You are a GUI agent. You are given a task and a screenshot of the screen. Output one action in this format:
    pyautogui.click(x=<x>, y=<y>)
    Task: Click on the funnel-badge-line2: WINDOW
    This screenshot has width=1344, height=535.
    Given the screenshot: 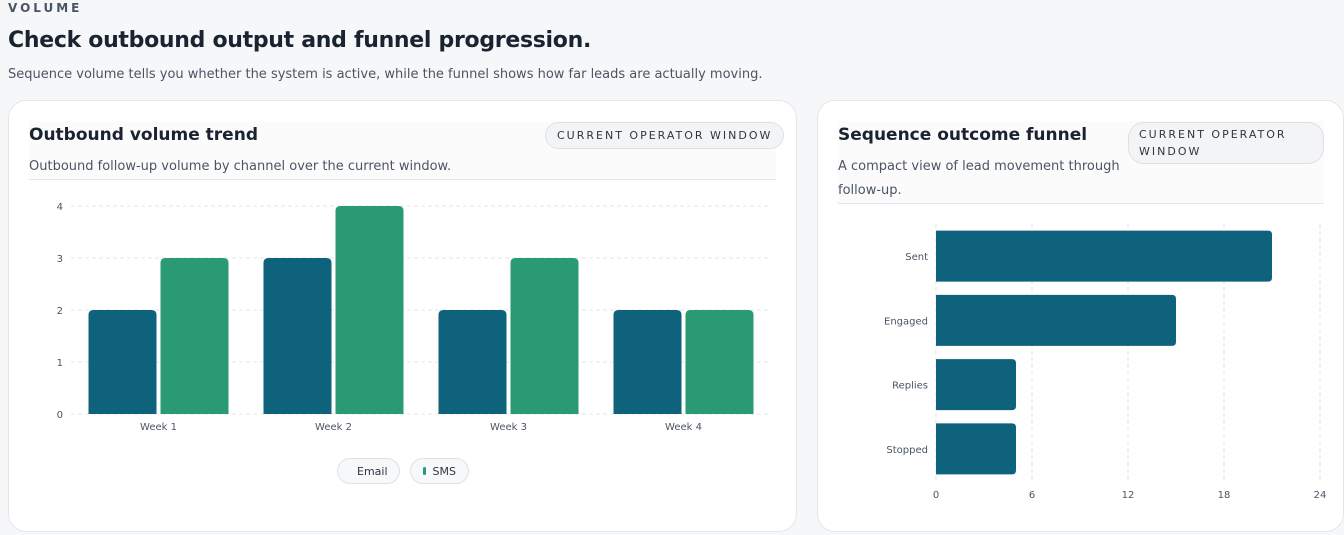 What is the action you would take?
    pyautogui.click(x=1170, y=151)
    